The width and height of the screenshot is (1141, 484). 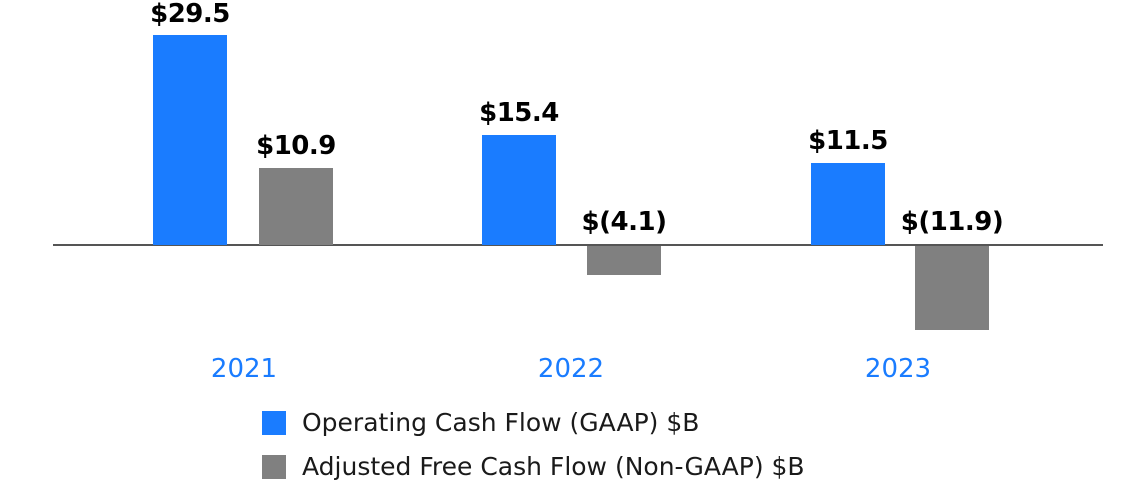 What do you see at coordinates (848, 204) in the screenshot?
I see `bar-ocf-2023` at bounding box center [848, 204].